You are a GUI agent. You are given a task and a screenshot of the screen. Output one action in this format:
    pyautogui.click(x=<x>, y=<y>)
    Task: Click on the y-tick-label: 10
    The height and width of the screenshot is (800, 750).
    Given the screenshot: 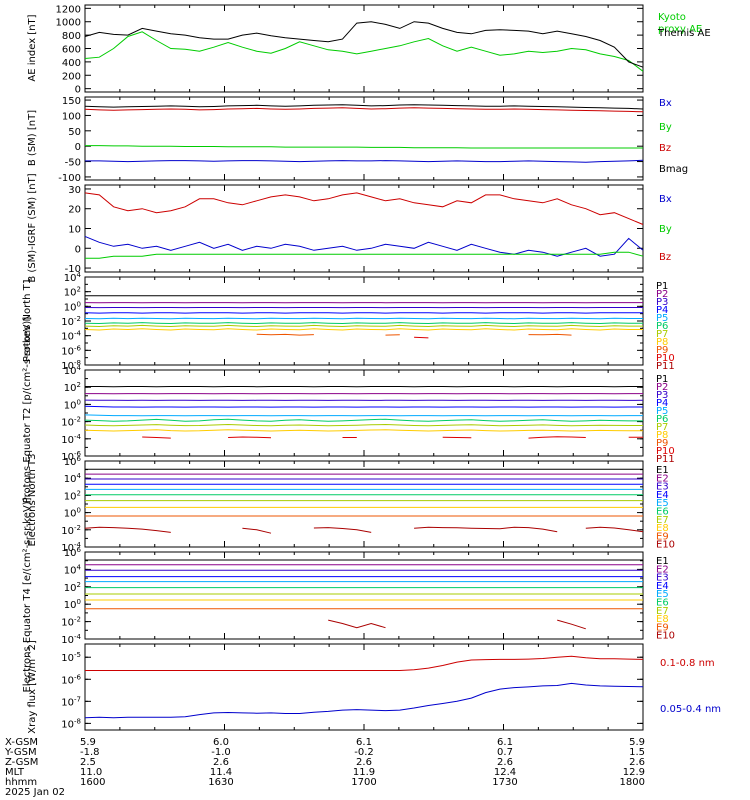 What is the action you would take?
    pyautogui.click(x=74, y=230)
    